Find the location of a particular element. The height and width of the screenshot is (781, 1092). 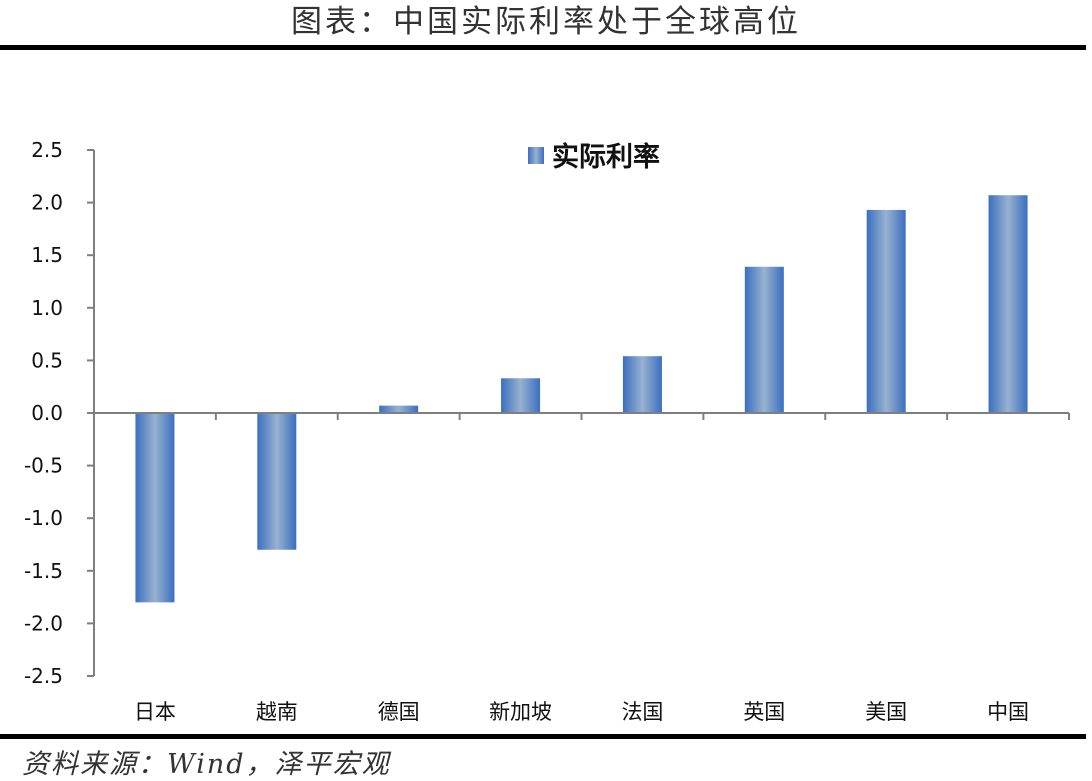

y-axis: 2.5 2.0 1.5 1.0 0.5 0.0 -0.5 -1.0 -1.5 -2.0 -2.5 is located at coordinates (59, 413).